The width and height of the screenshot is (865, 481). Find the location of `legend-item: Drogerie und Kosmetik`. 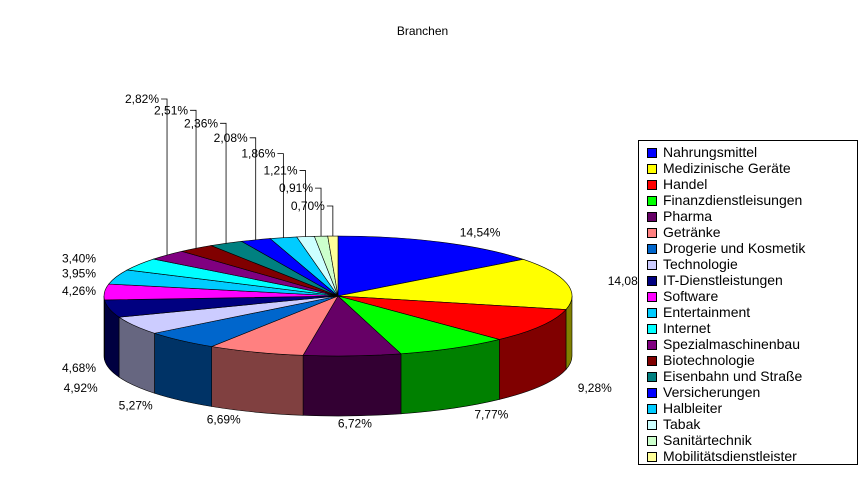

legend-item: Drogerie und Kosmetik is located at coordinates (752, 248).